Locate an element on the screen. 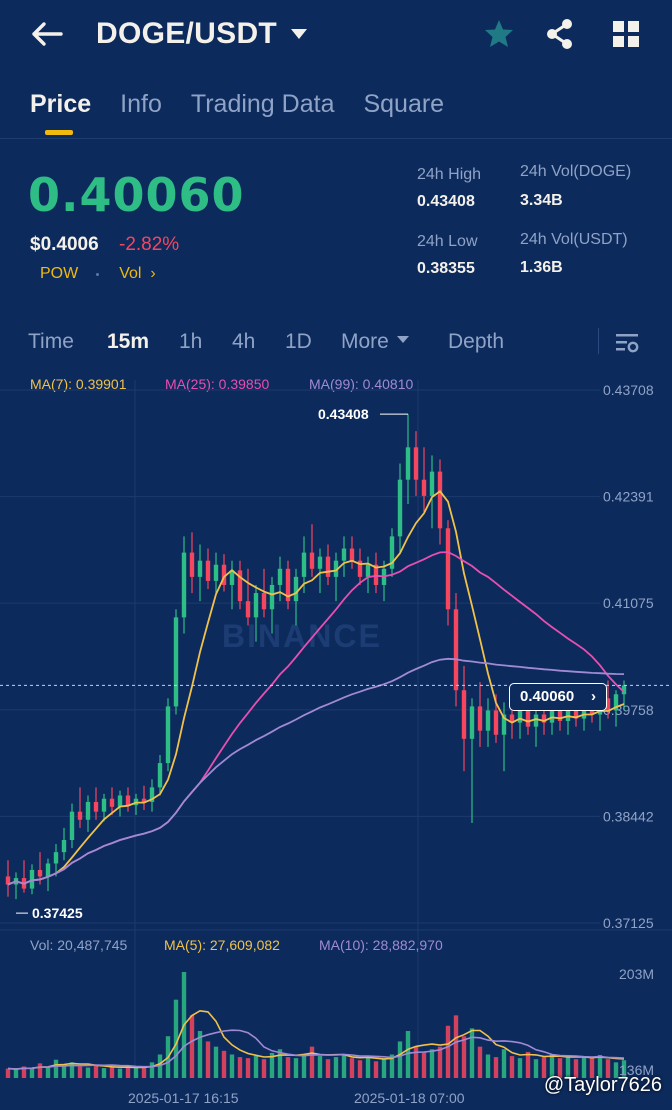 Image resolution: width=672 pixels, height=1110 pixels. interval-more: More is located at coordinates (375, 342).